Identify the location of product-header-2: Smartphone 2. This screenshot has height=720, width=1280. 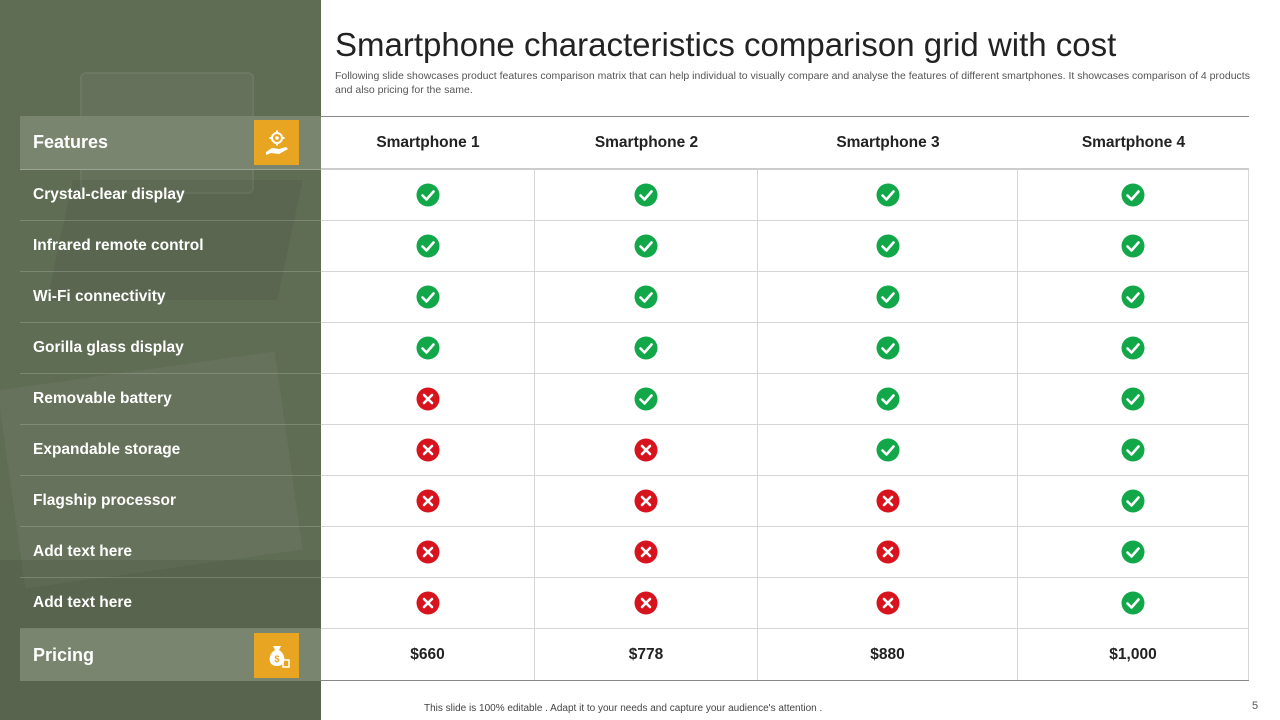
(646, 142).